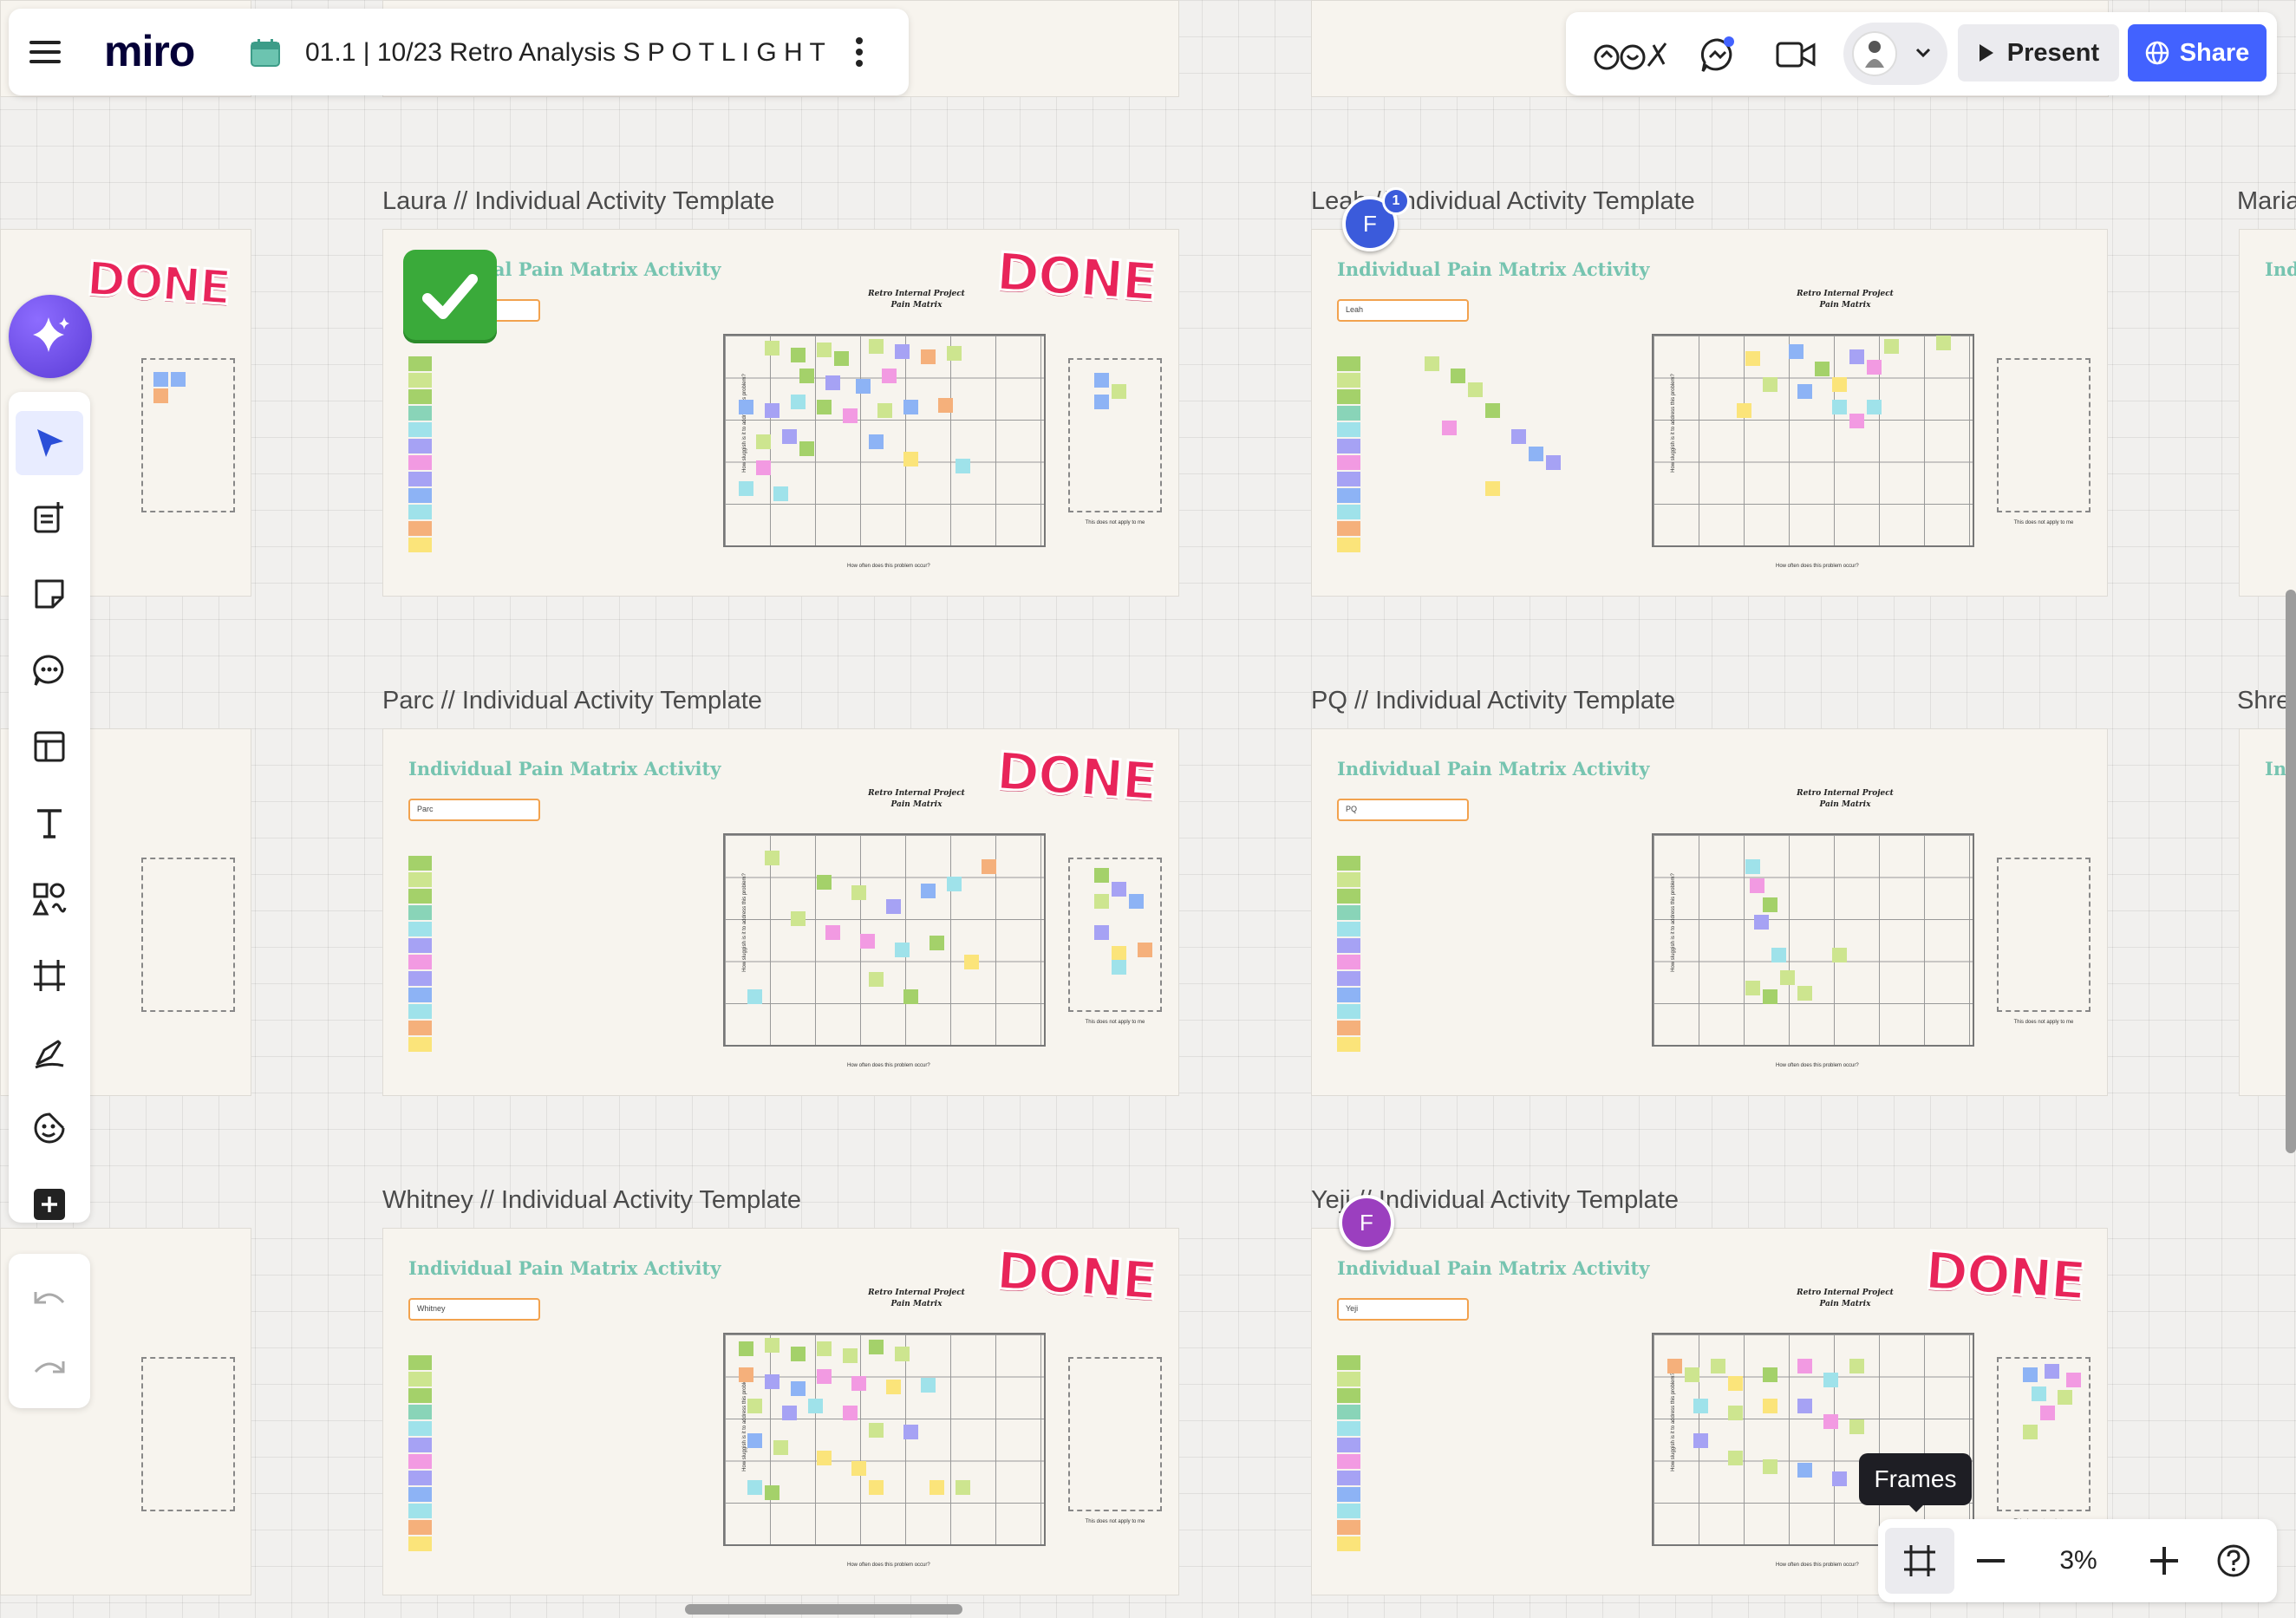  What do you see at coordinates (1895, 54) in the screenshot?
I see `avatar-dropdown` at bounding box center [1895, 54].